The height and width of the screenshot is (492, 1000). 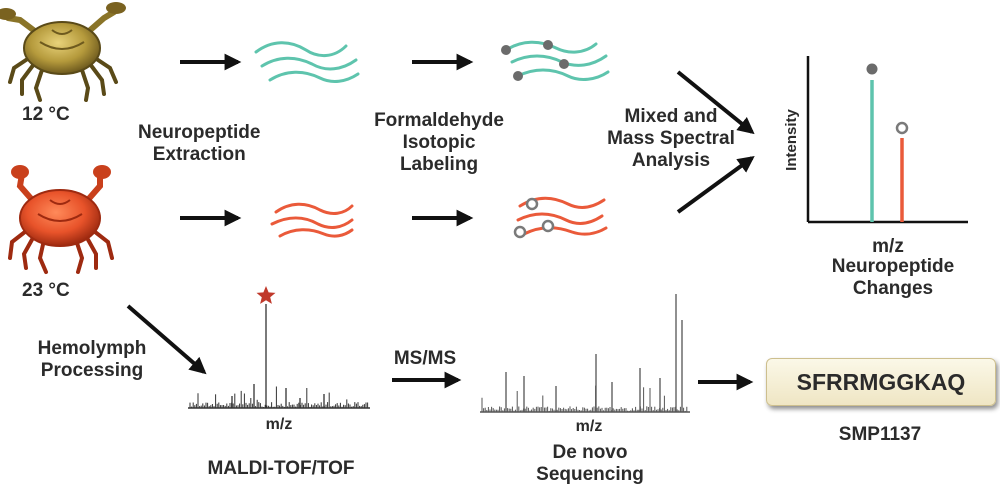 I want to click on red-peak-label-circle, so click(x=902, y=128).